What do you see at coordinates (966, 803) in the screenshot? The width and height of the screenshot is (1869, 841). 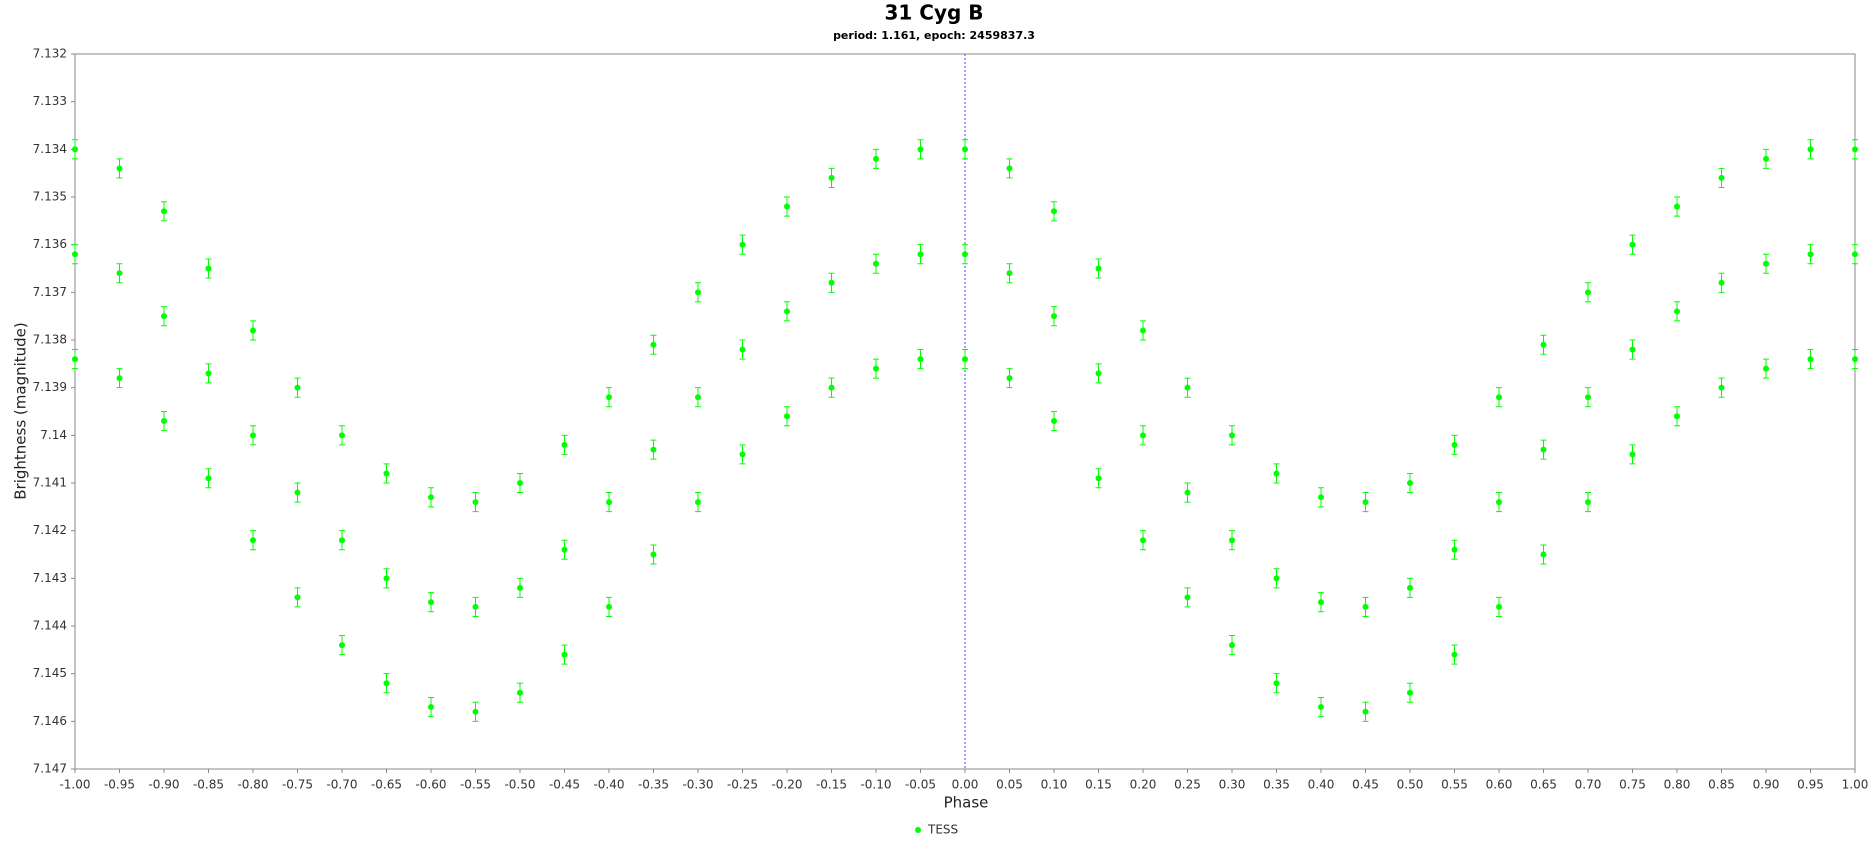 I see `x-axis-label: Phase` at bounding box center [966, 803].